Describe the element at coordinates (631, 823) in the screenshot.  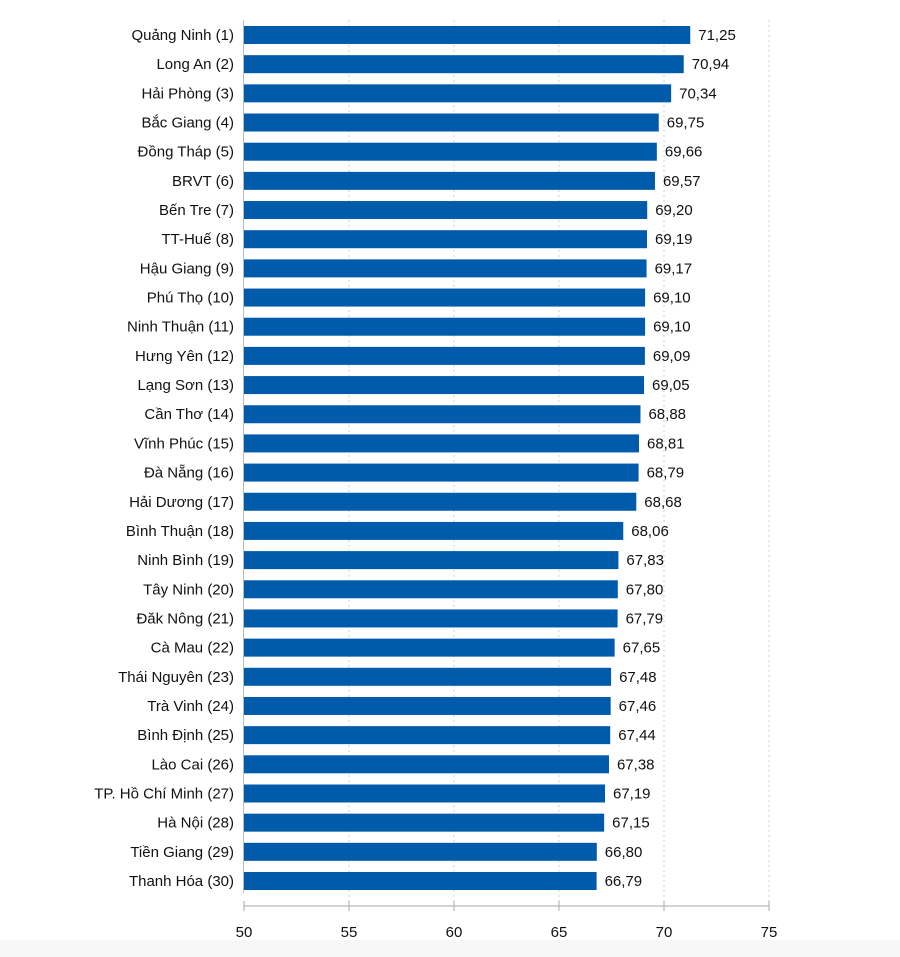
I see `value-label: 67,15` at that location.